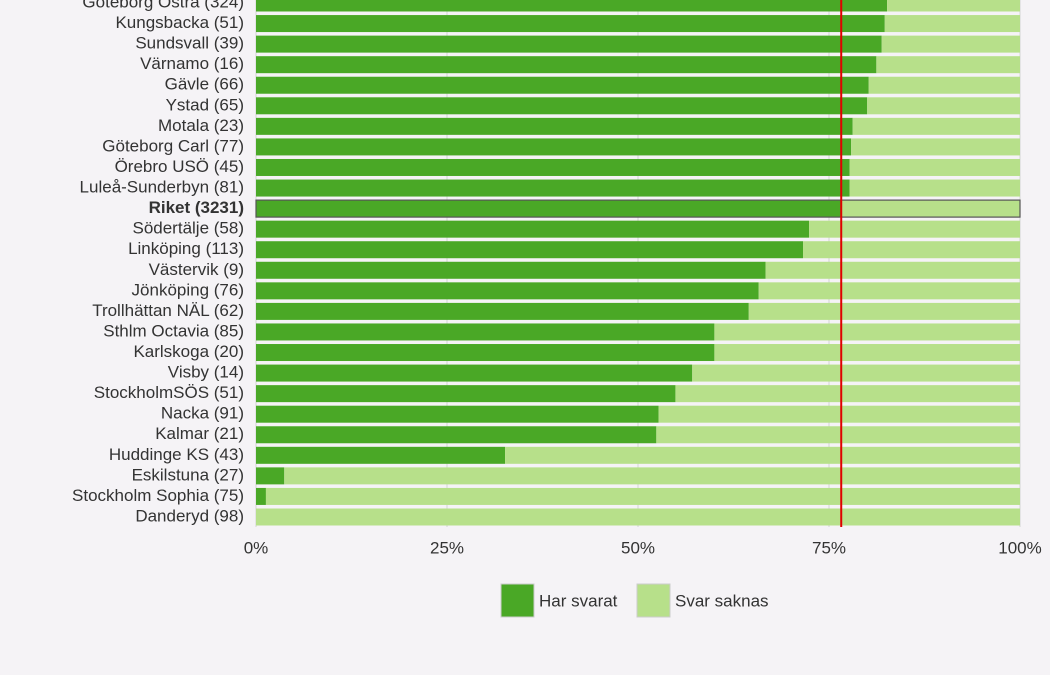 The width and height of the screenshot is (1050, 675). Describe the element at coordinates (188, 474) in the screenshot. I see `category-label: Eskilstuna (27)` at that location.